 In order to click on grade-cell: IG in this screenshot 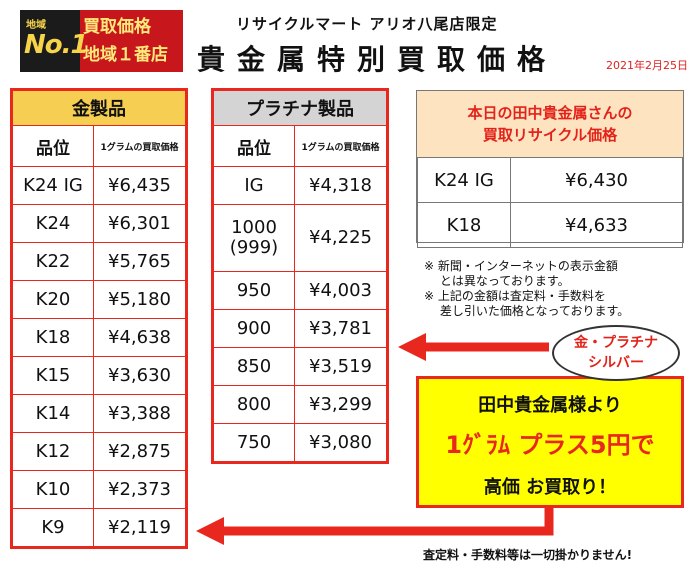, I will do `click(253, 185)`.